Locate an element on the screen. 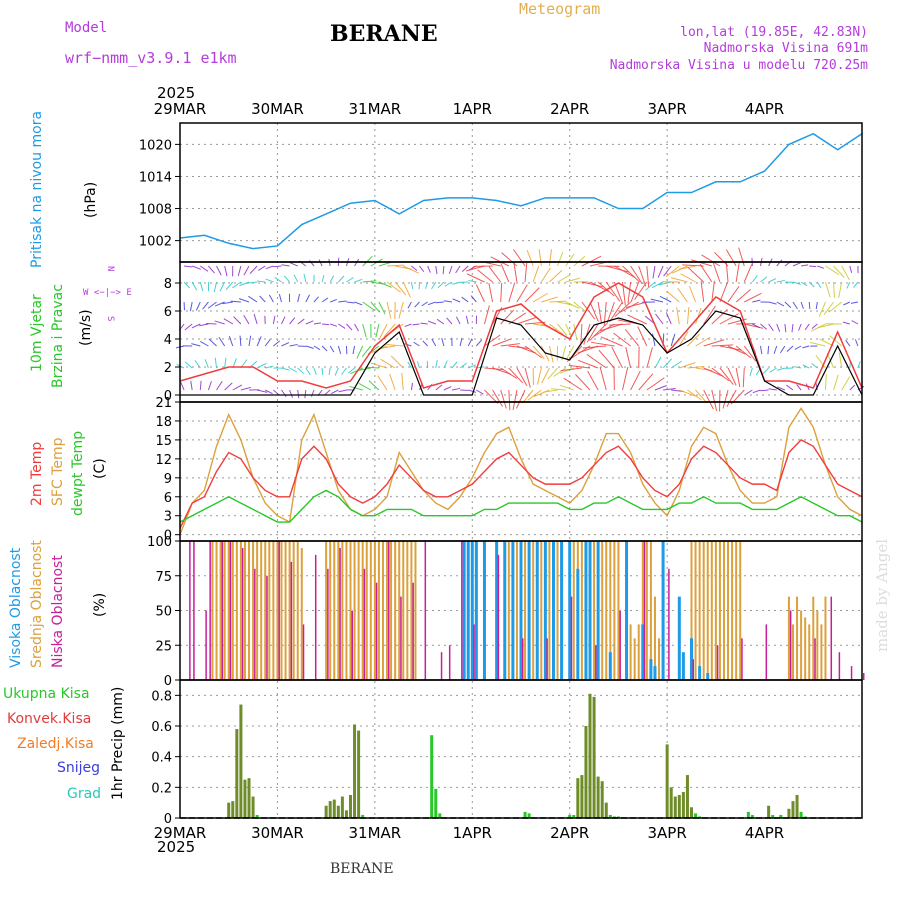  y-tick-label: 15 is located at coordinates (163, 441).